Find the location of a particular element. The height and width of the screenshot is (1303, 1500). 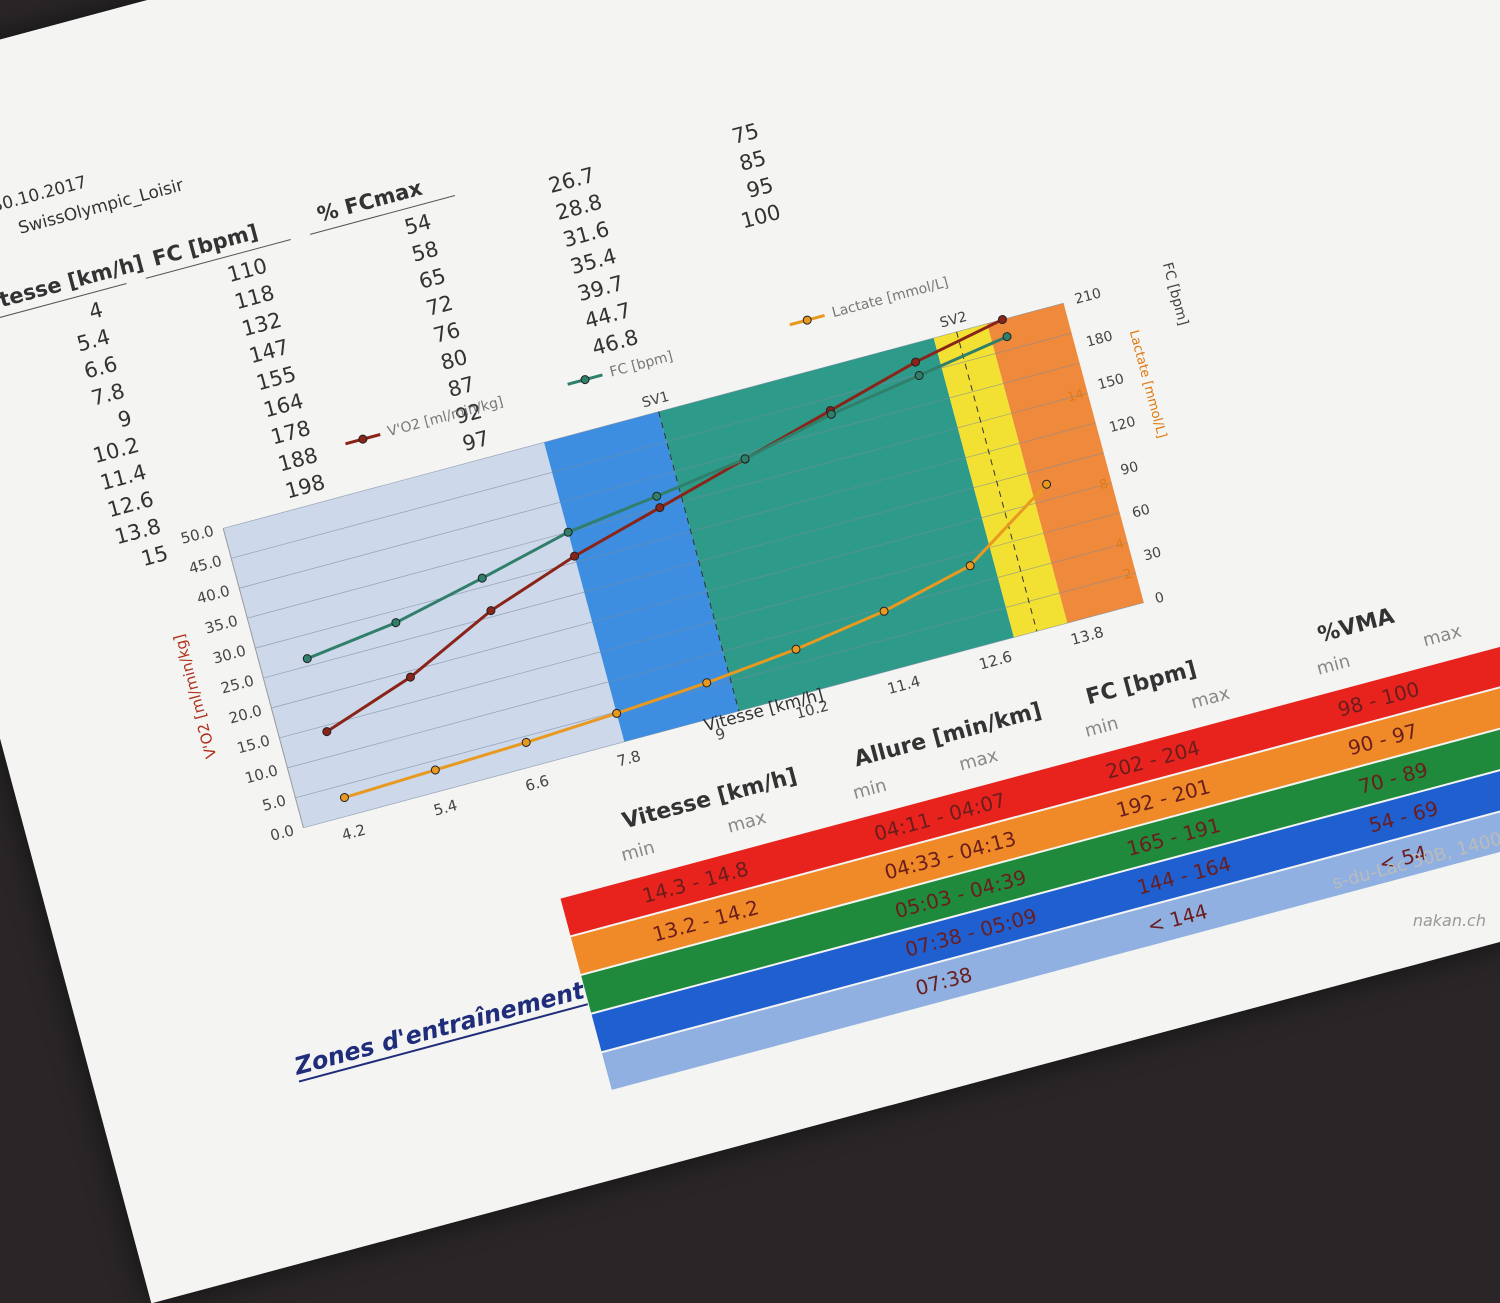

y3-tick-label: 4 is located at coordinates (1120, 545).